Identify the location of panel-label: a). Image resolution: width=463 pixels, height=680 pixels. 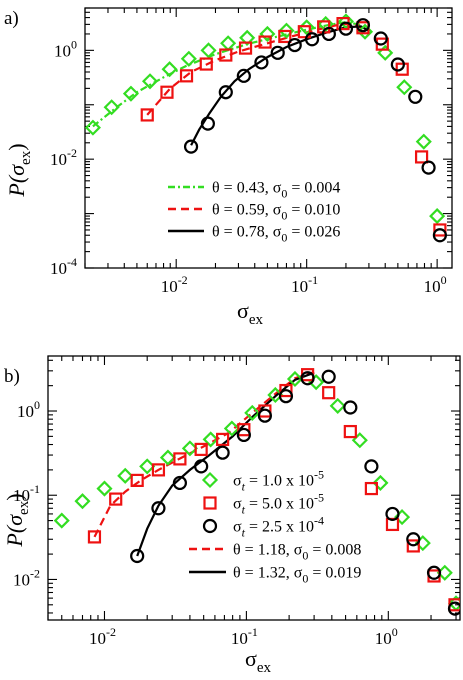
(11, 18).